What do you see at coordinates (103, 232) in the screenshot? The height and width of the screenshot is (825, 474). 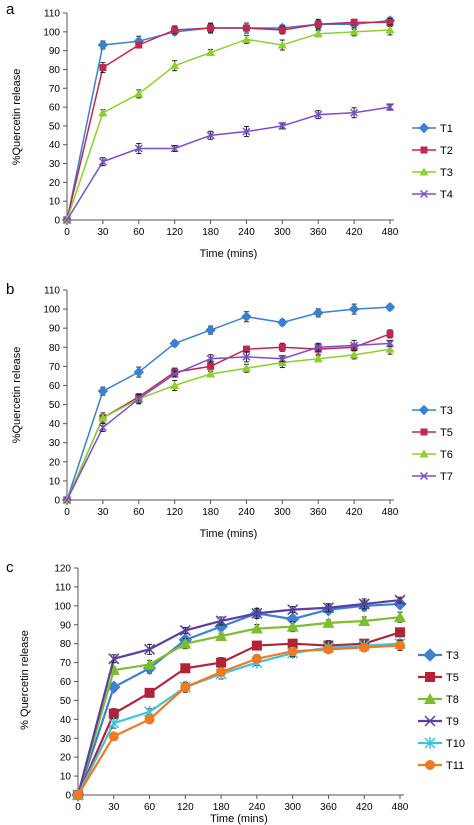 I see `x-tick-label: 30` at bounding box center [103, 232].